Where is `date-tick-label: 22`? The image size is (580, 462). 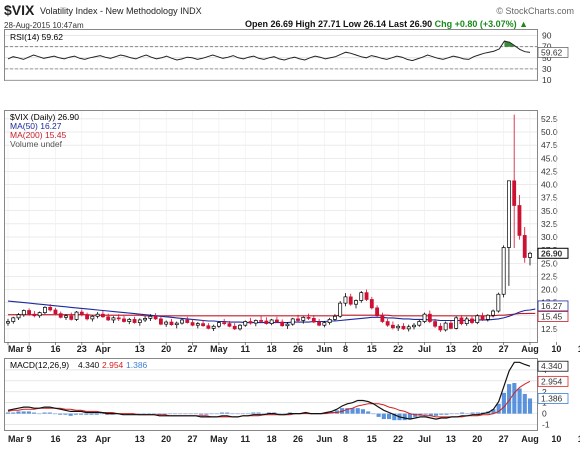
date-tick-label: 22 is located at coordinates (398, 439).